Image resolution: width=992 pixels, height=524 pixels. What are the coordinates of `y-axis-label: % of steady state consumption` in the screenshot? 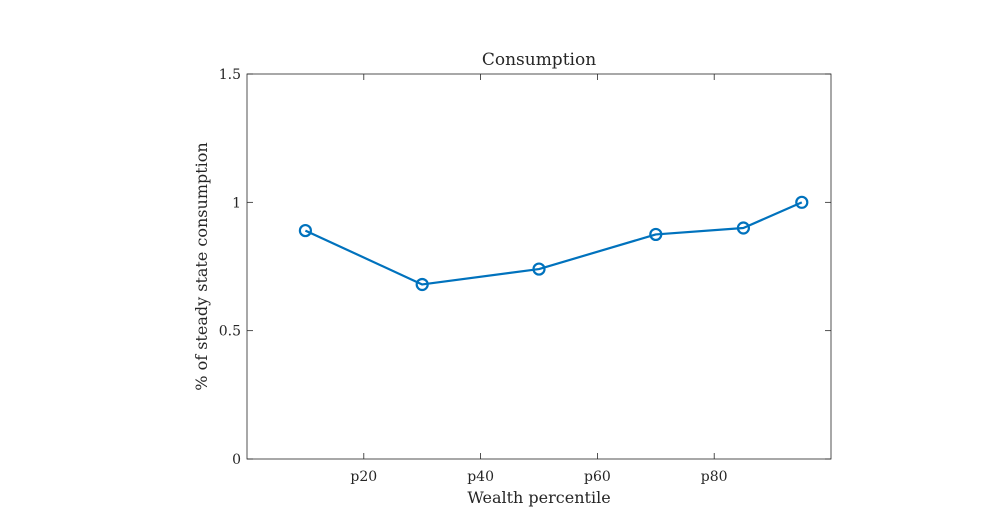 It's located at (201, 266).